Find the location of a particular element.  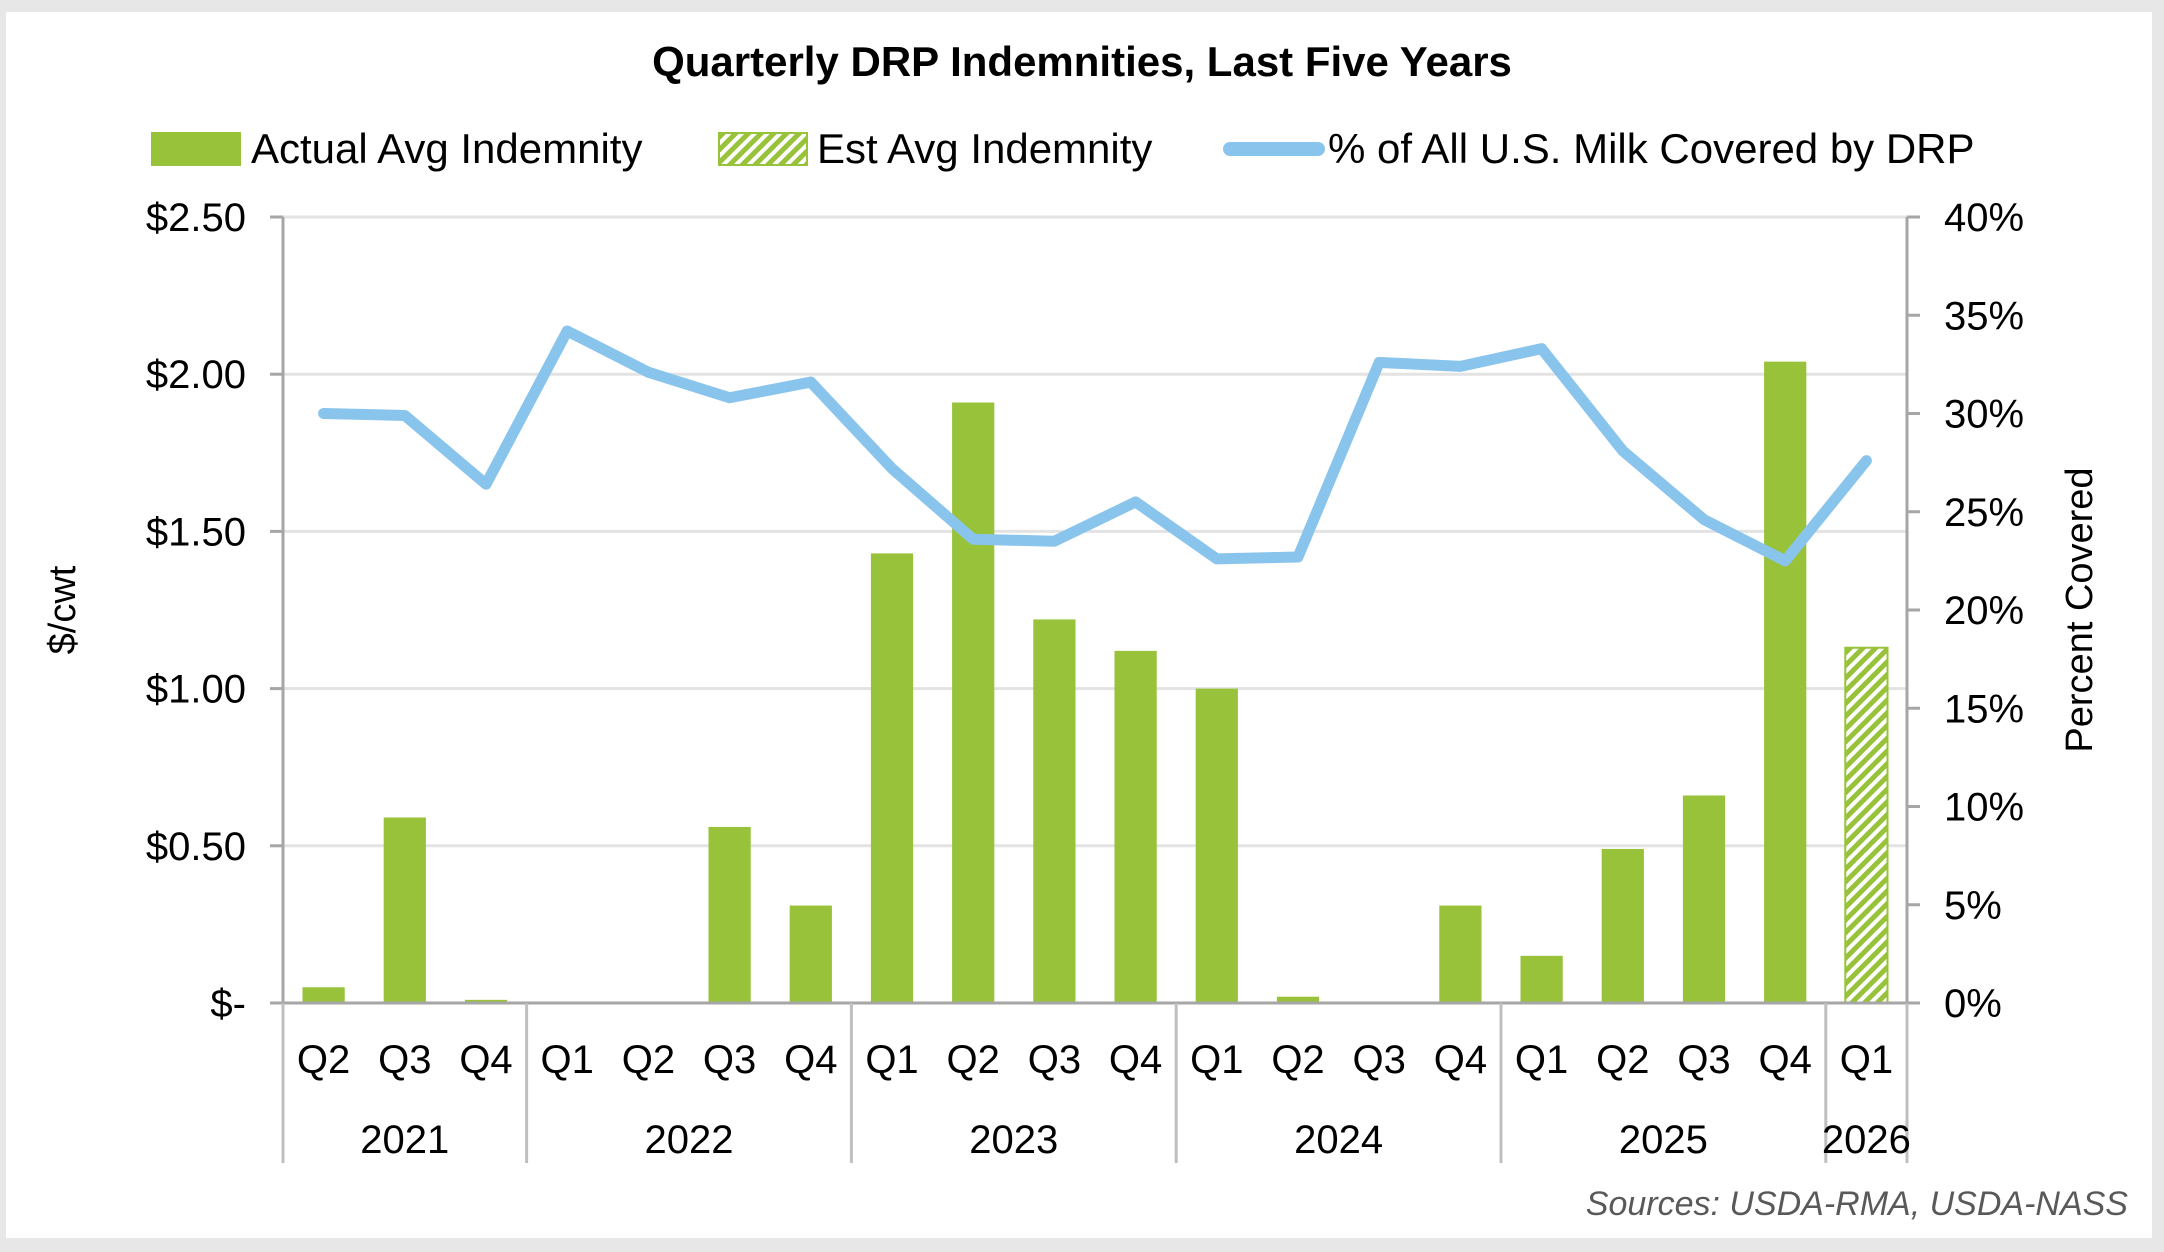

y2-tick-label: 10% is located at coordinates (1984, 808).